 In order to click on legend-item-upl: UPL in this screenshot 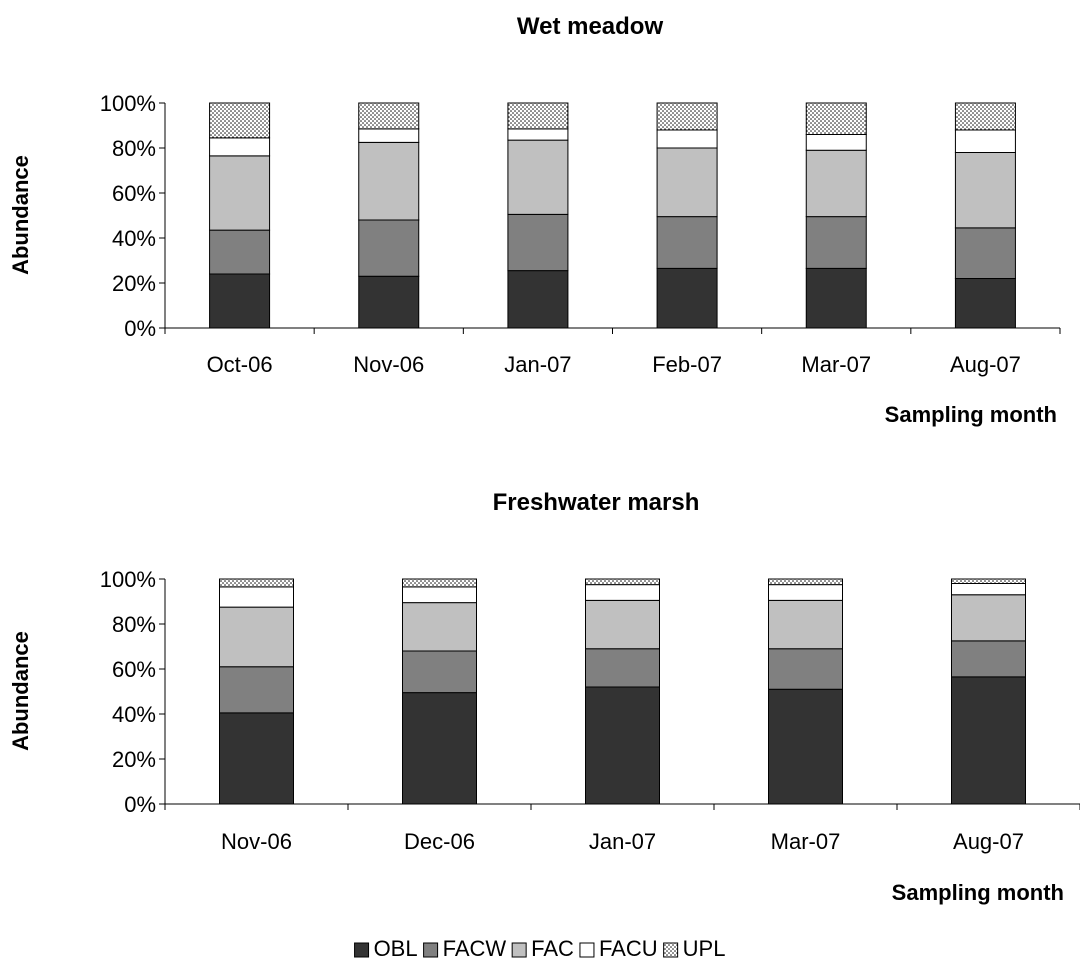, I will do `click(694, 948)`.